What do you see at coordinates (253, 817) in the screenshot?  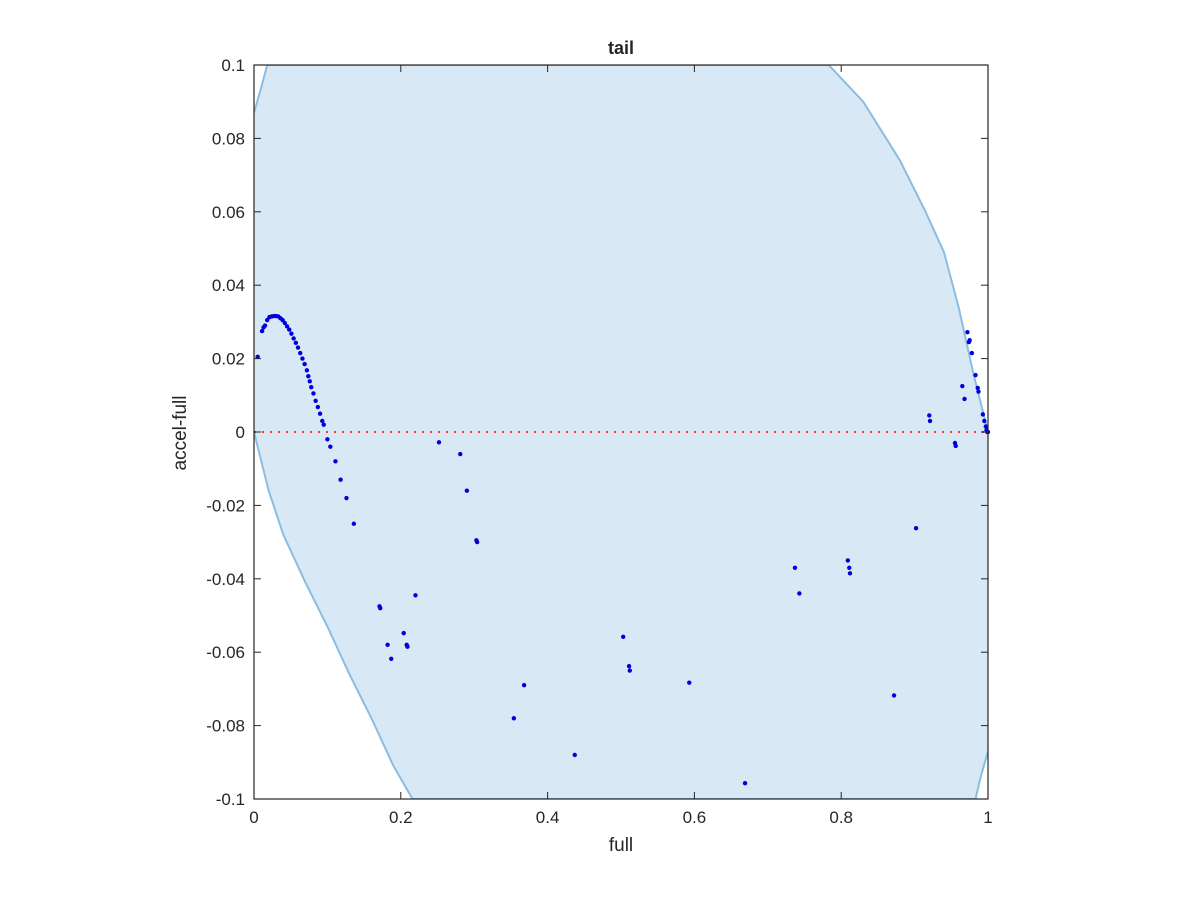 I see `x-tick-label: 0` at bounding box center [253, 817].